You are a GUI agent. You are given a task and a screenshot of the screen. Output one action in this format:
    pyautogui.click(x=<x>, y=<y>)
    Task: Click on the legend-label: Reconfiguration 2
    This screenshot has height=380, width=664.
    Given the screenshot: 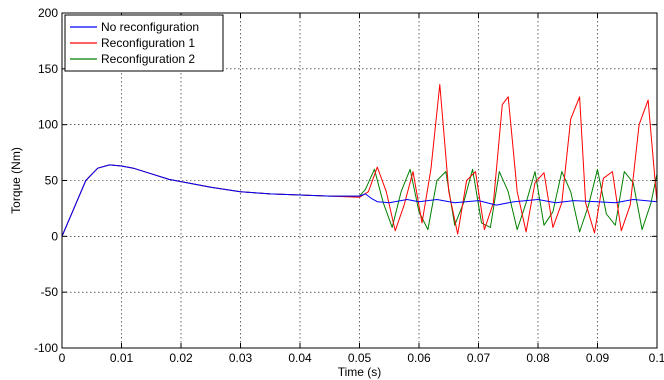 What is the action you would take?
    pyautogui.click(x=148, y=59)
    